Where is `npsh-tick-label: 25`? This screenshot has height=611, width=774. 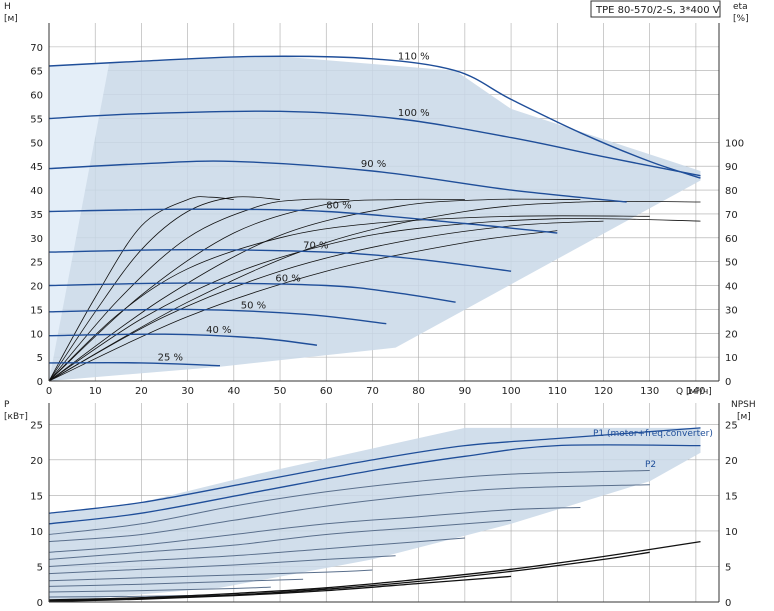
npsh-tick-label: 25 is located at coordinates (731, 425).